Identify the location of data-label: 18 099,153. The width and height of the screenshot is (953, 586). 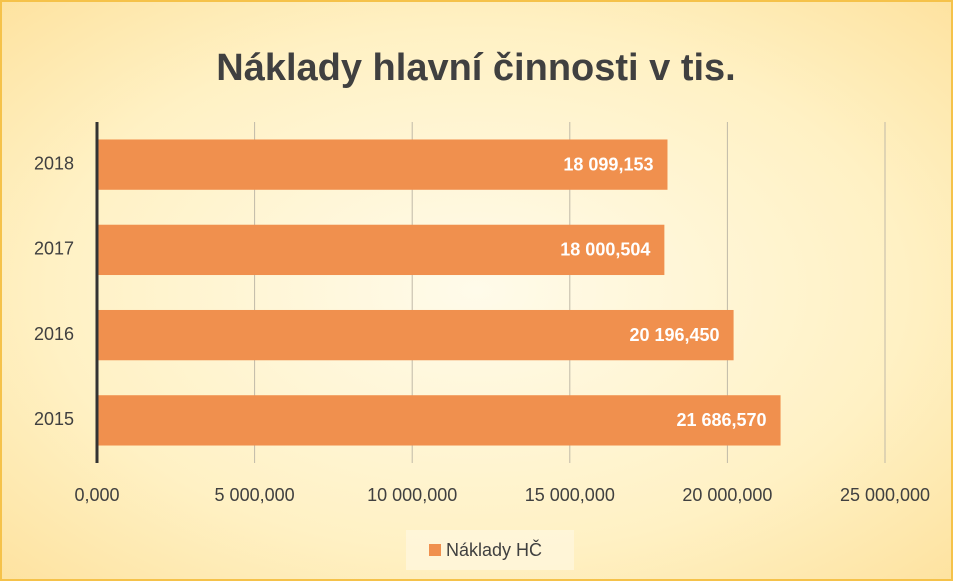
(608, 164).